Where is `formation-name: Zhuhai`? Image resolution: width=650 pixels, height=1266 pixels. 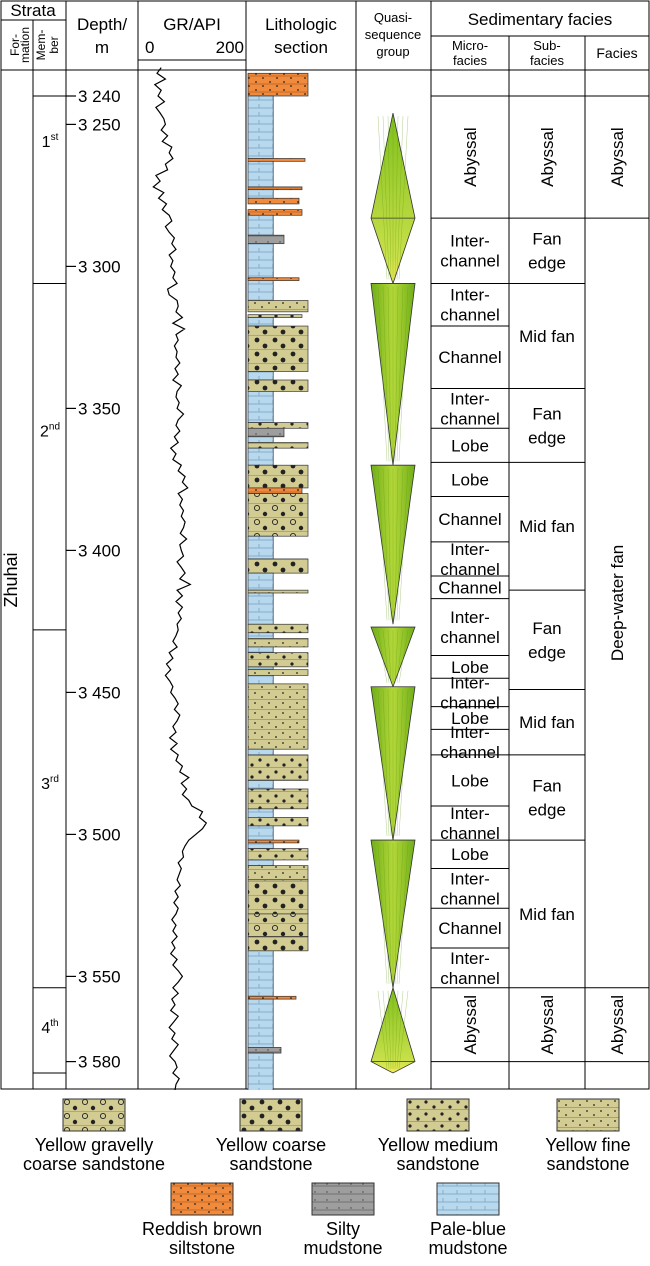
formation-name: Zhuhai is located at coordinates (11, 579).